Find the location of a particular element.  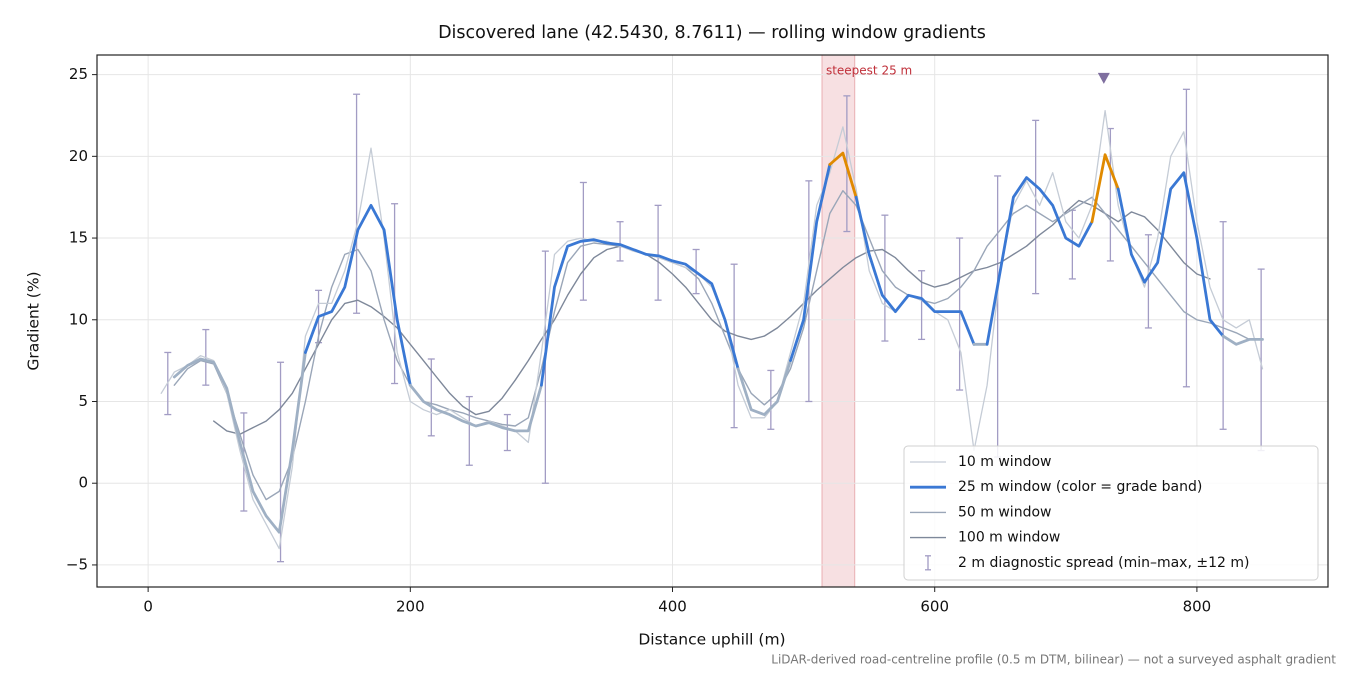

x-tick-label: 600 is located at coordinates (934, 607).